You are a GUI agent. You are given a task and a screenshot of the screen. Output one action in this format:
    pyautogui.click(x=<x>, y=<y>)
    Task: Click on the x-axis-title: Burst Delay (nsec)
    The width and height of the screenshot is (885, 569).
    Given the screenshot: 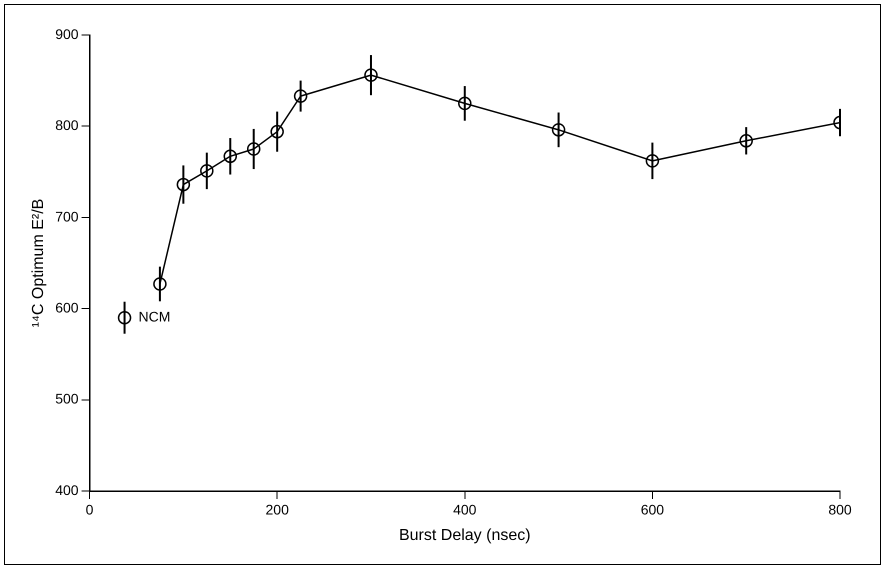 What is the action you would take?
    pyautogui.click(x=464, y=535)
    